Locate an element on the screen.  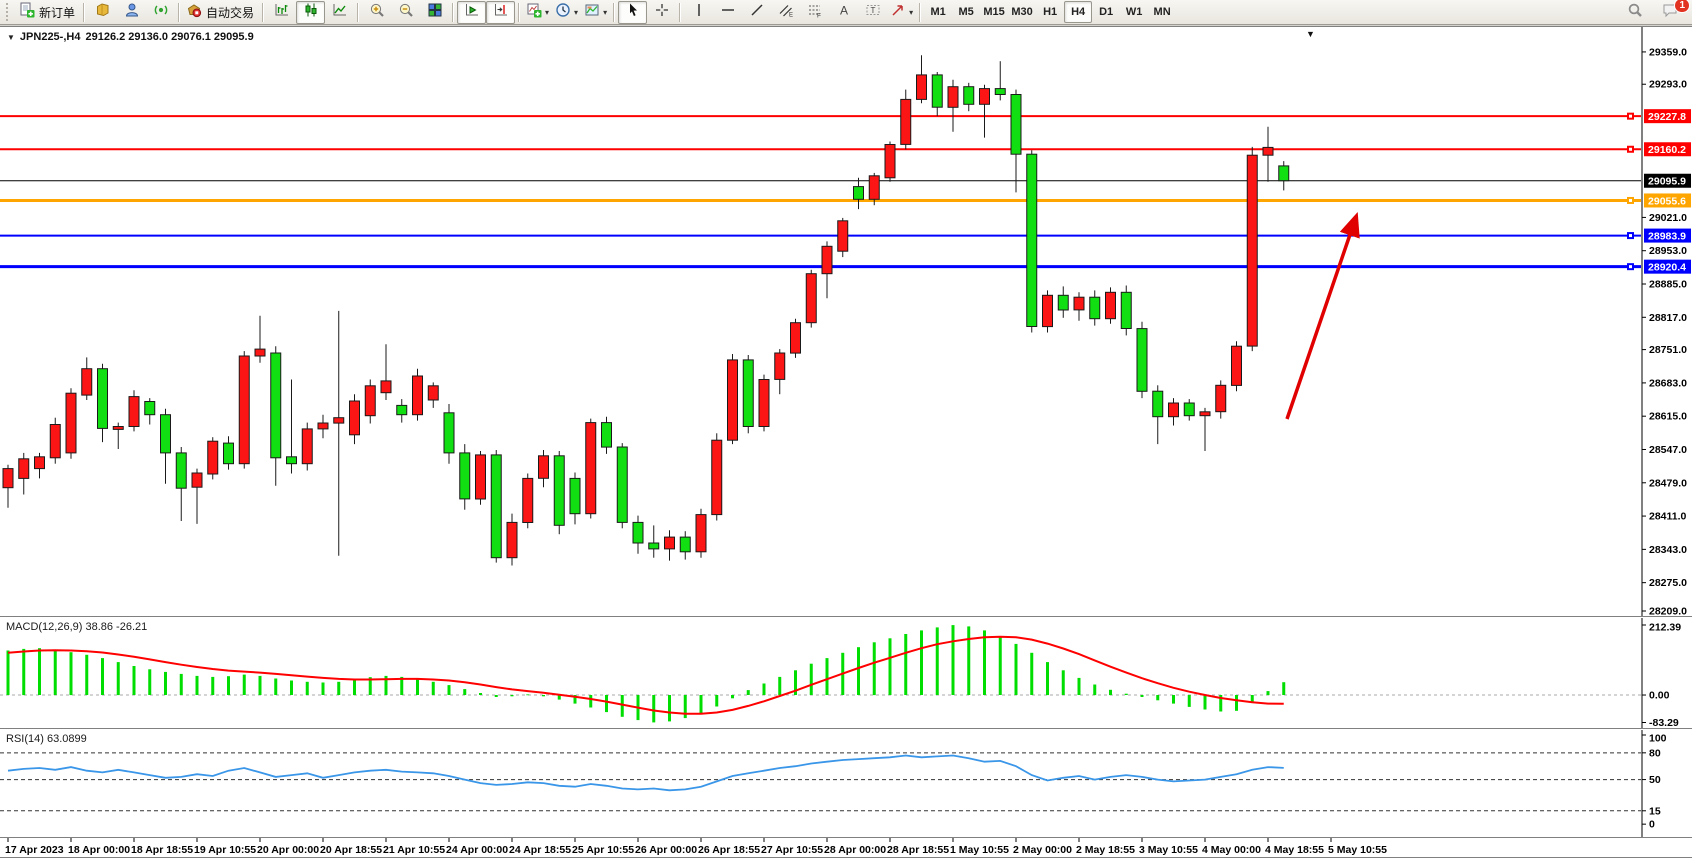
time-axis-label: 3 May 10:55 is located at coordinates (1168, 850).